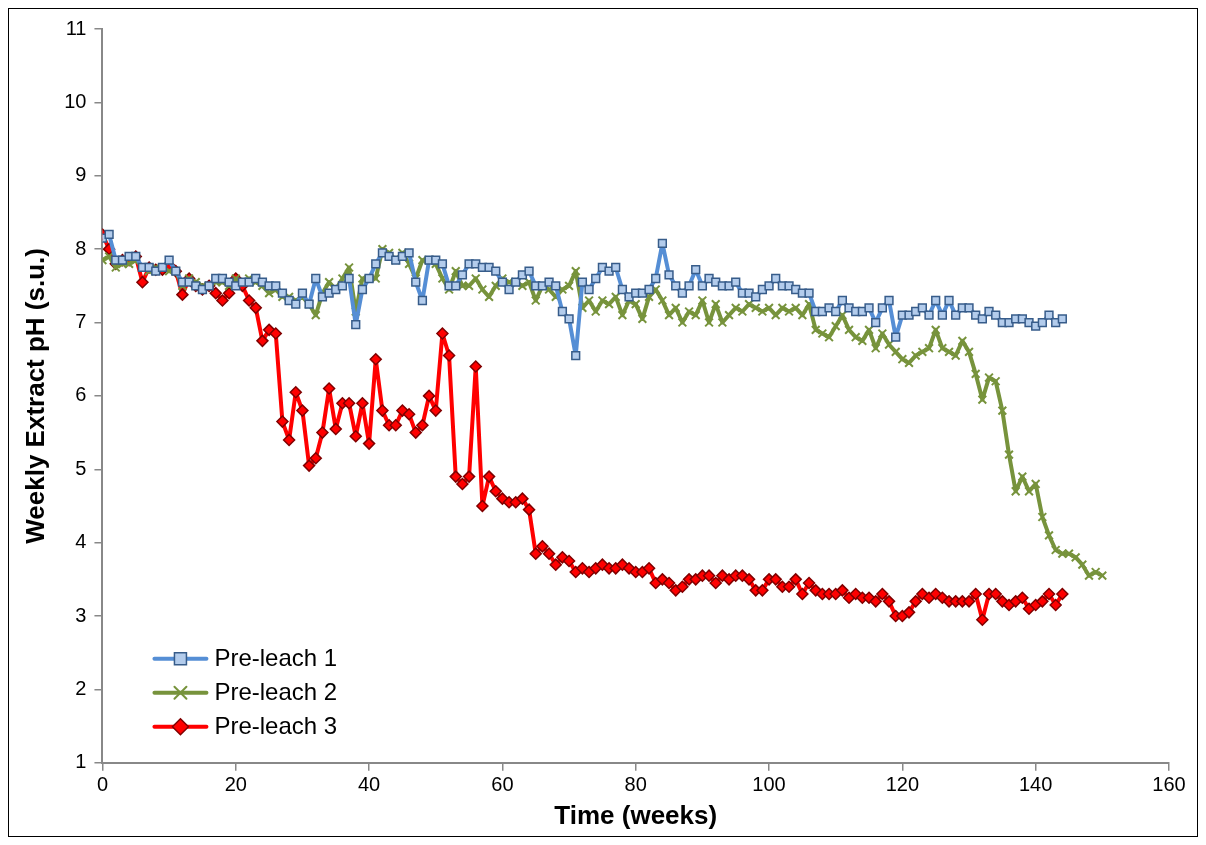 The height and width of the screenshot is (845, 1206). I want to click on x-tick-label: 60, so click(502, 784).